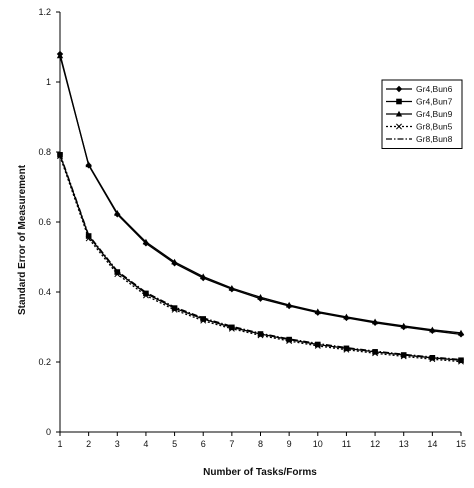  I want to click on legend-label: Gr8,Bun5, so click(434, 127).